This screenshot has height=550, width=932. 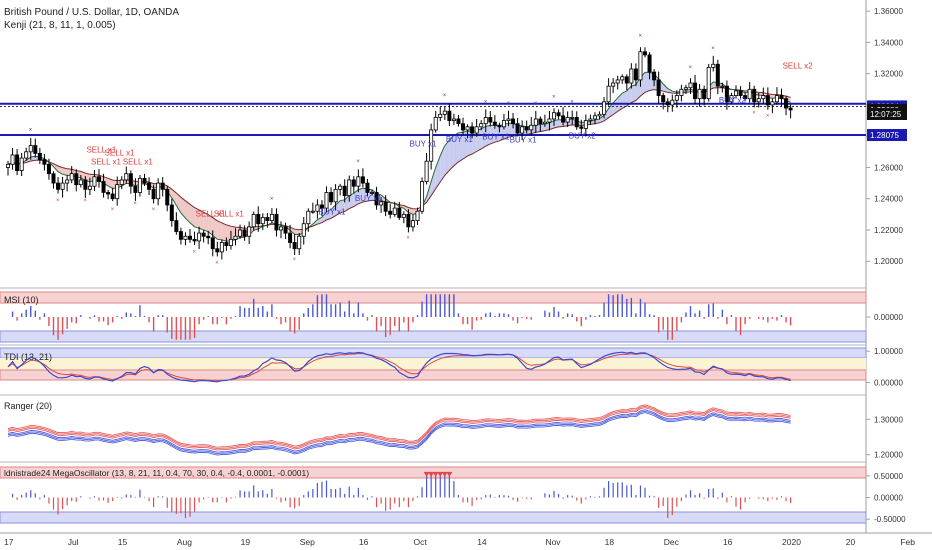 I want to click on msi-pane: MSI (10), so click(x=433, y=317).